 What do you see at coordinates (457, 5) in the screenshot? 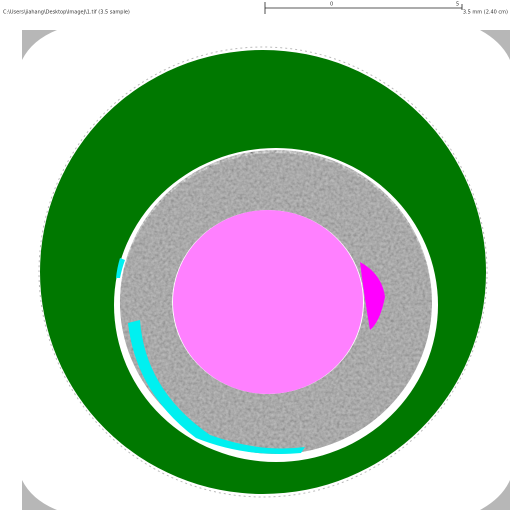
I see `scale-label: 5` at bounding box center [457, 5].